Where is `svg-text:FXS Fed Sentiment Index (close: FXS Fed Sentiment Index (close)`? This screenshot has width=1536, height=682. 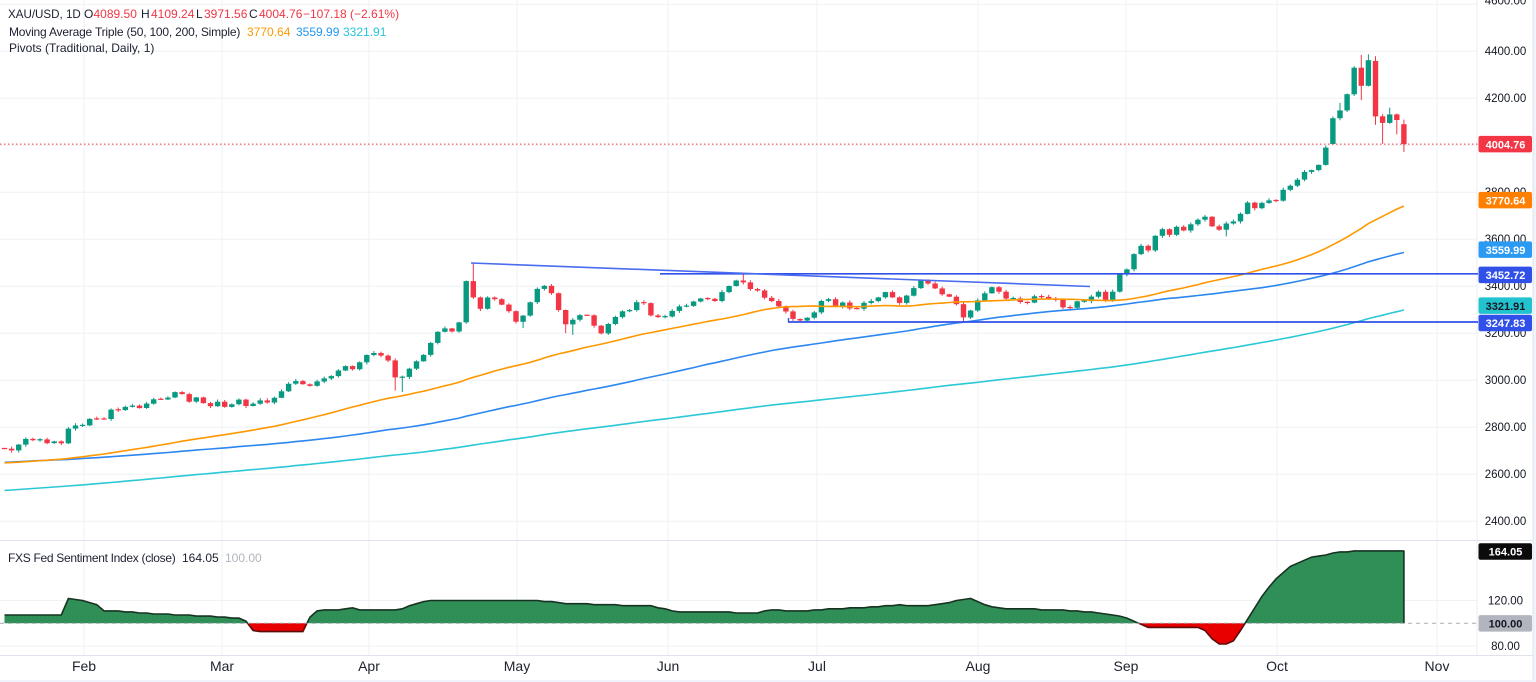 svg-text:FXS Fed Sentiment Index (close: FXS Fed Sentiment Index (close) is located at coordinates (92, 558).